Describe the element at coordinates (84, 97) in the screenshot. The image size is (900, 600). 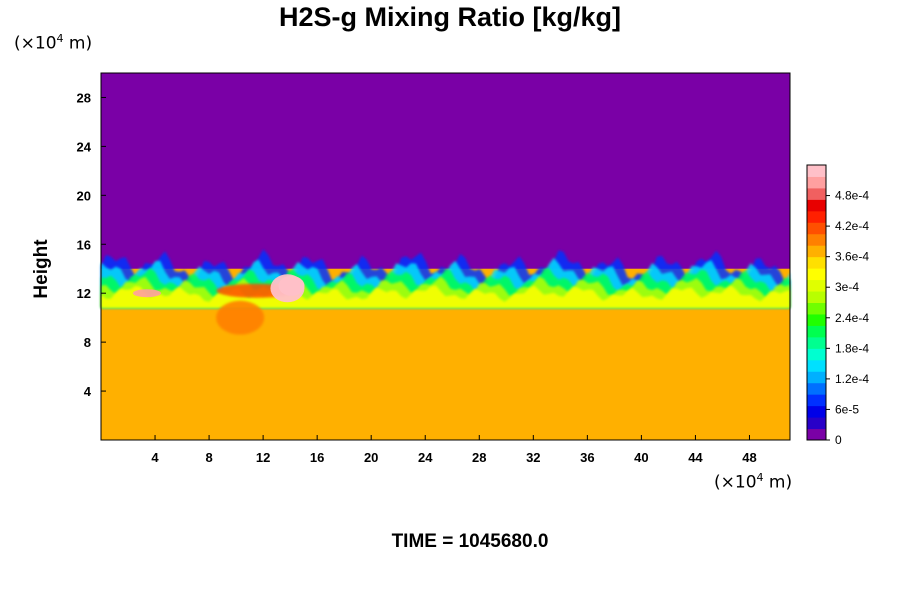
I see `y-tick-label: 28` at that location.